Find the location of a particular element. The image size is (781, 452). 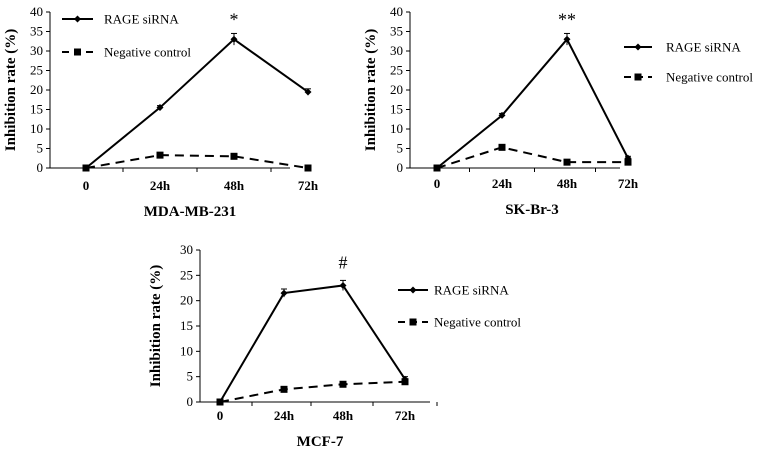

significance-marker: * is located at coordinates (234, 19).